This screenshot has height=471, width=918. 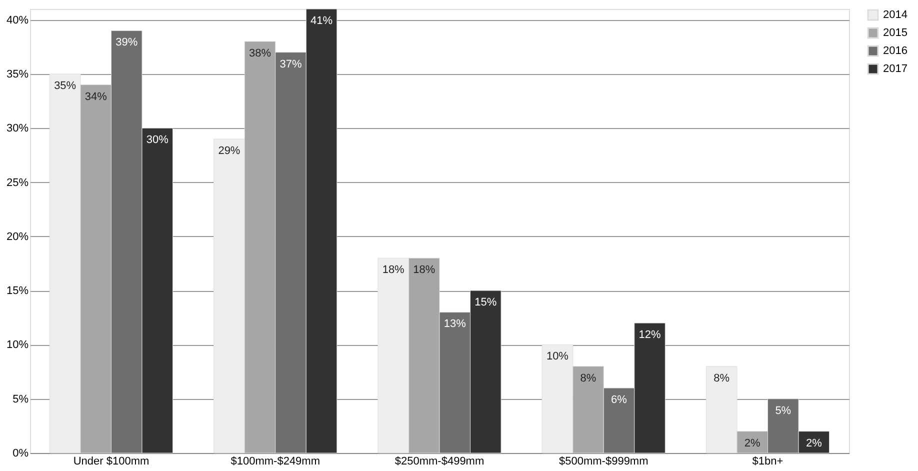 I want to click on legend-label: 2017, so click(x=895, y=69).